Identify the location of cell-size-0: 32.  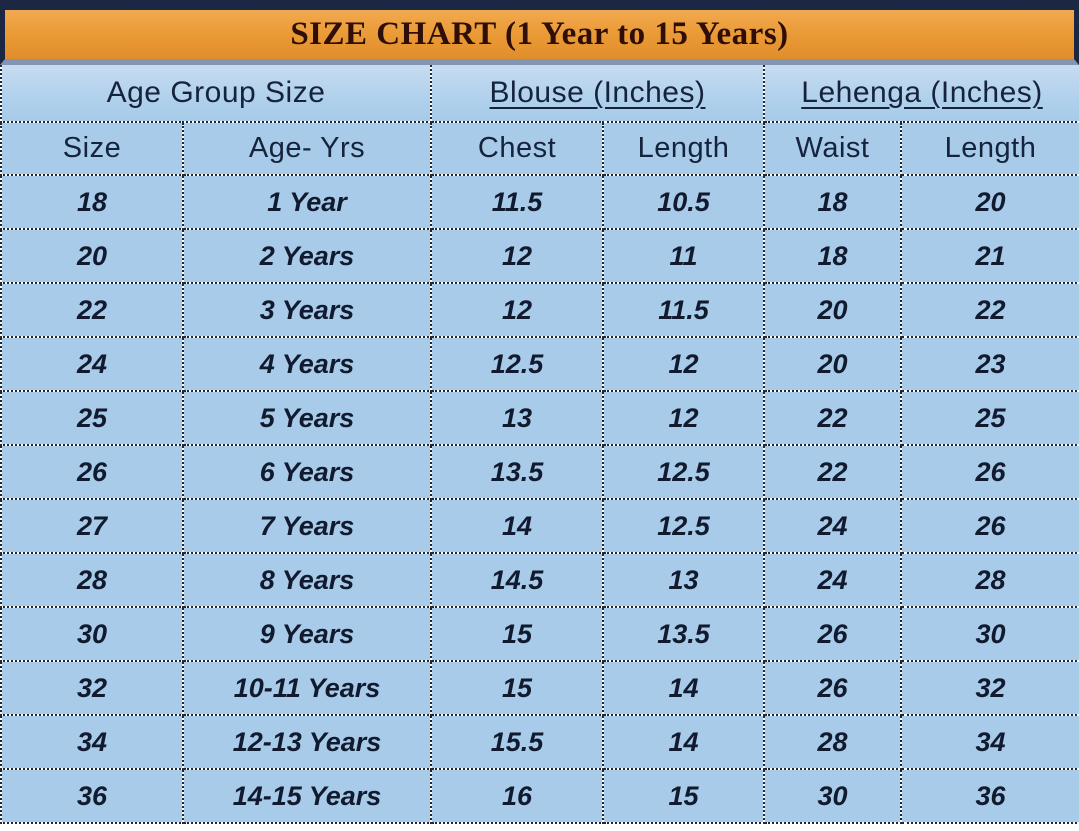
(92, 688).